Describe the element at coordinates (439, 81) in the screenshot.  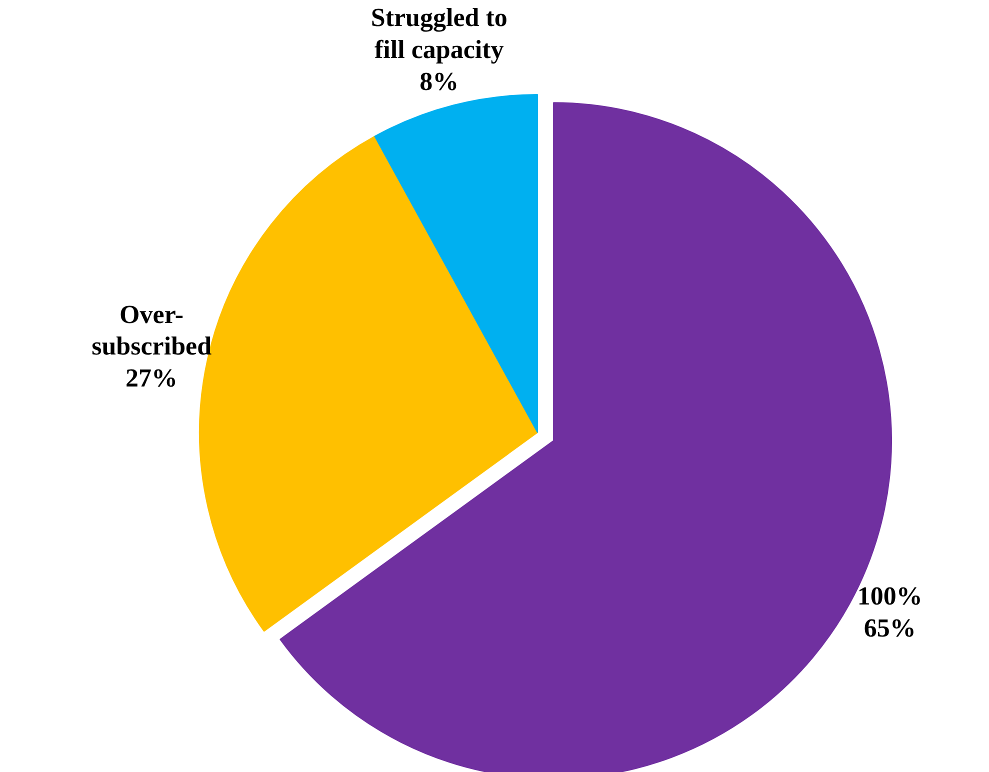
I see `data-label: 8%` at that location.